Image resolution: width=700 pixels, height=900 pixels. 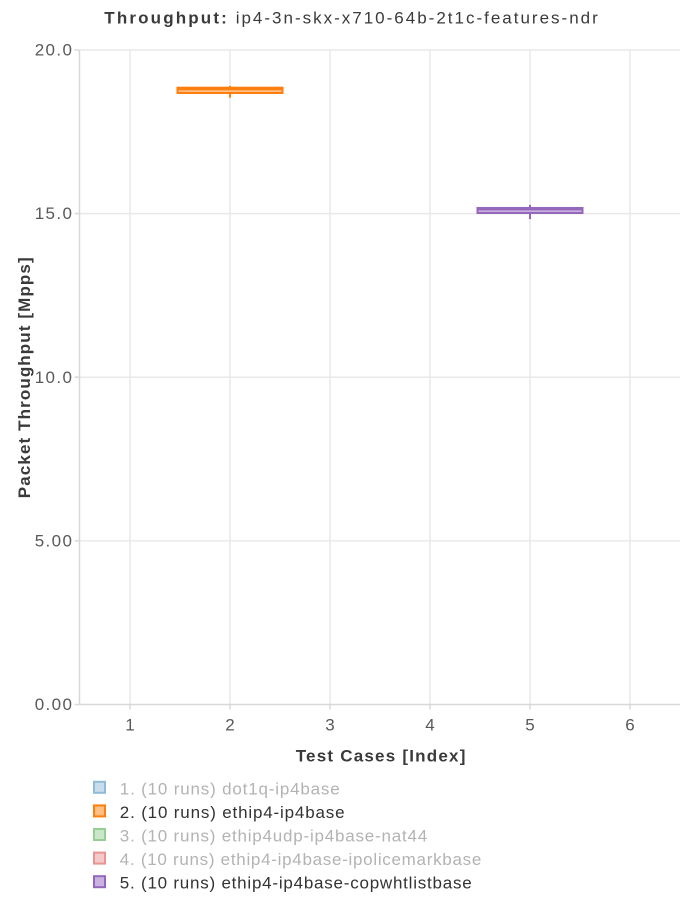 What do you see at coordinates (329, 724) in the screenshot?
I see `svg-text: 3` at bounding box center [329, 724].